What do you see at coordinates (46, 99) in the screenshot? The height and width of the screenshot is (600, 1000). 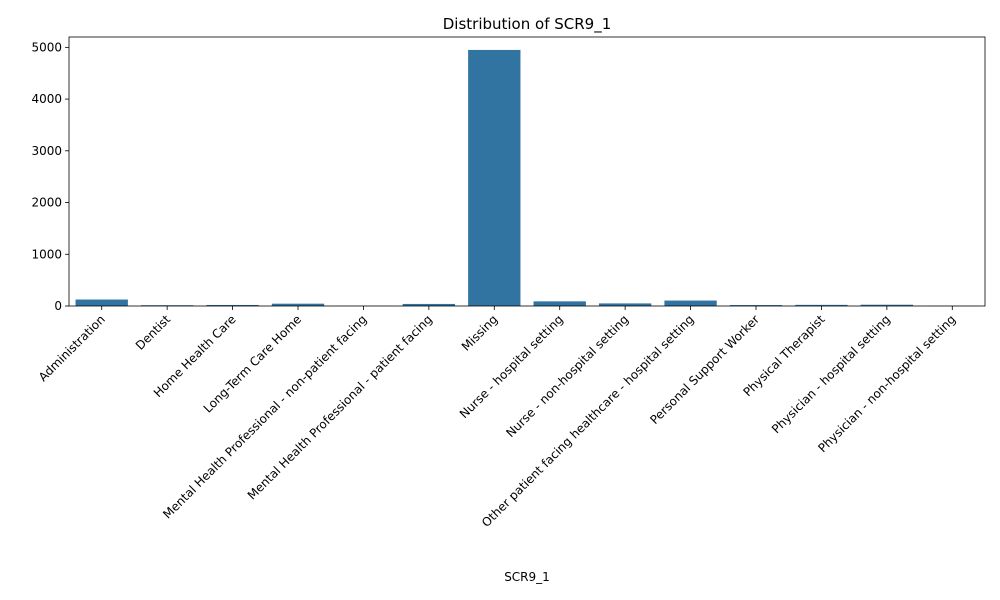 I see `y-tick-label: 4000` at bounding box center [46, 99].